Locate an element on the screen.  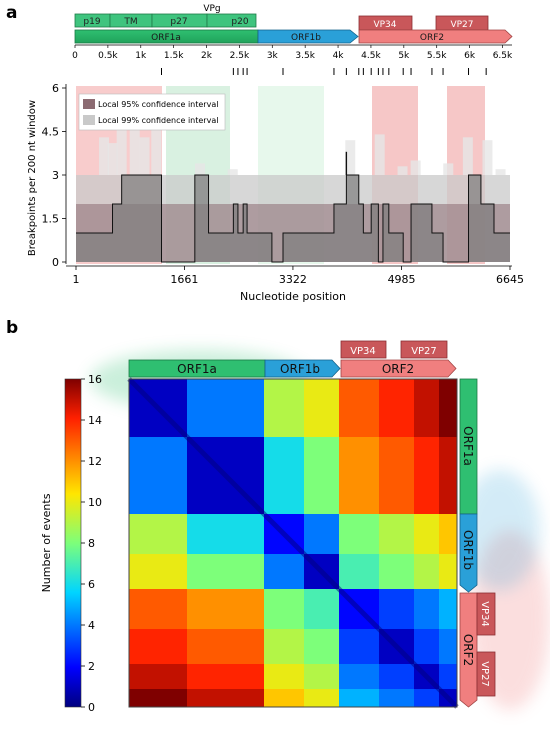
genome-scale-tick-label: 1.5k is located at coordinates (174, 56).